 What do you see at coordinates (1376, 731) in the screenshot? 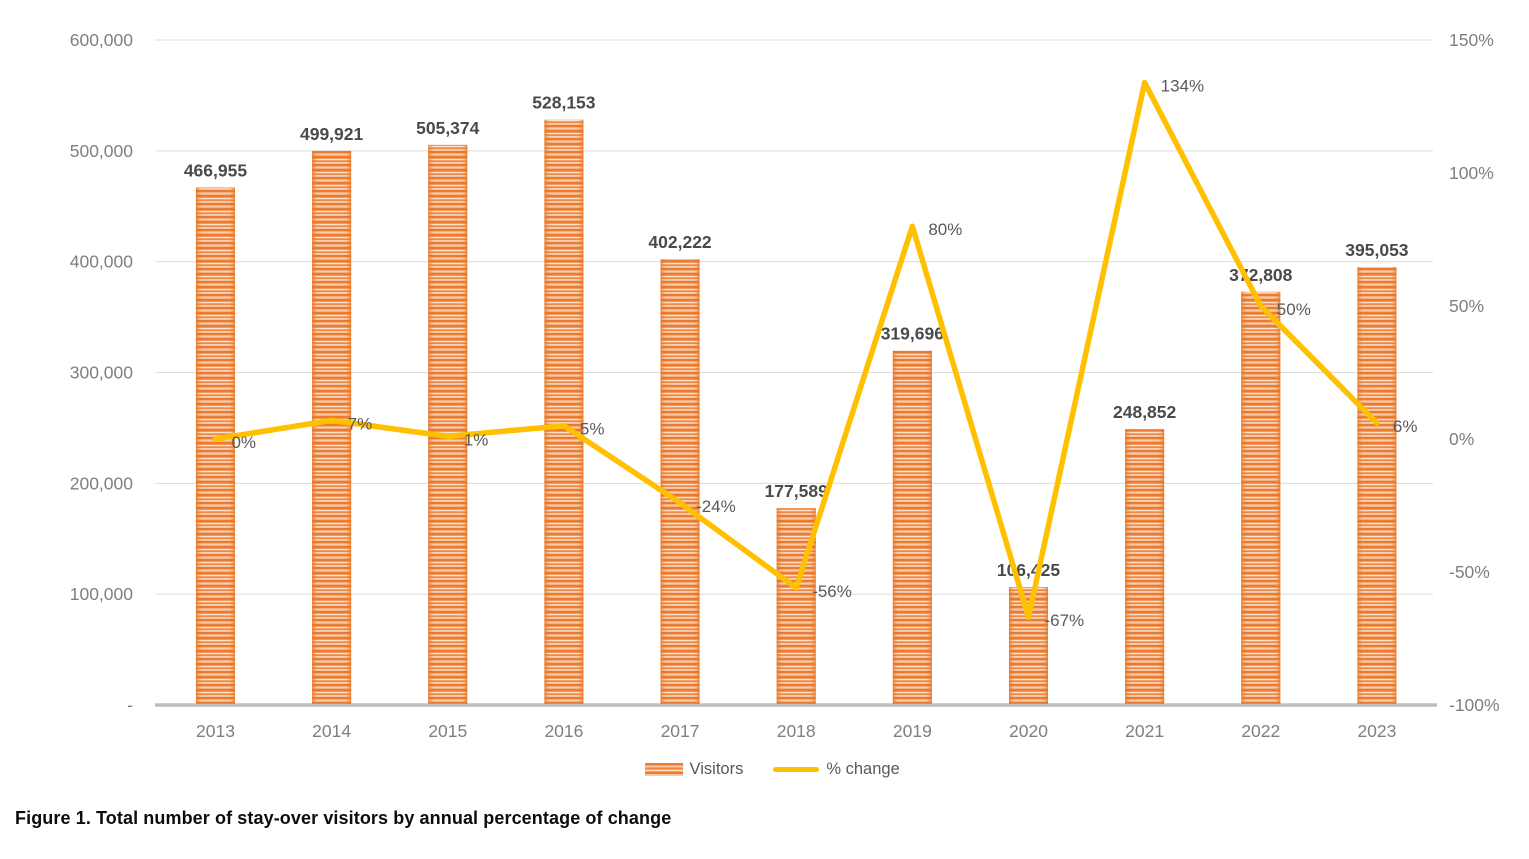
I see `x-axis-year-label: 2023` at bounding box center [1376, 731].